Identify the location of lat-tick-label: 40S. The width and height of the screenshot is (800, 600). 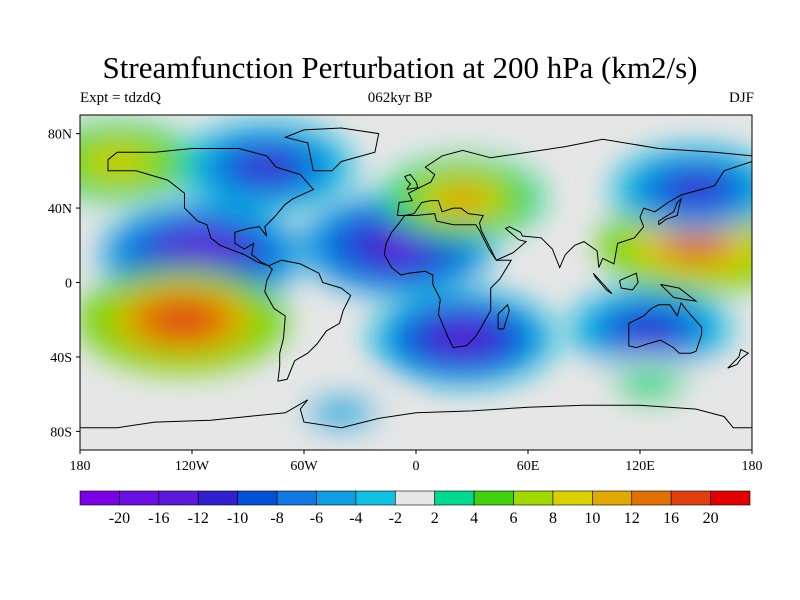
(61, 358).